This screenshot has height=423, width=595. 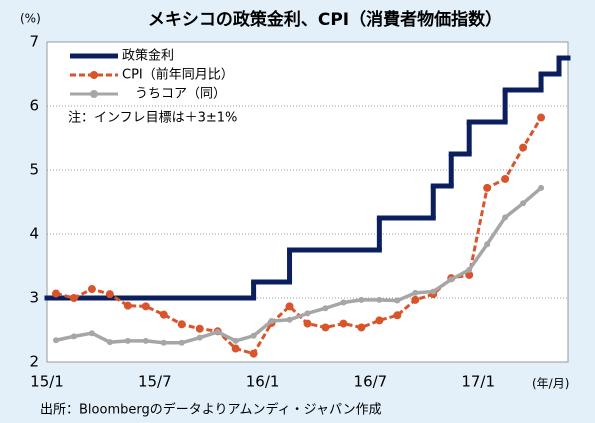 What do you see at coordinates (34, 106) in the screenshot?
I see `y-tick-label: 6` at bounding box center [34, 106].